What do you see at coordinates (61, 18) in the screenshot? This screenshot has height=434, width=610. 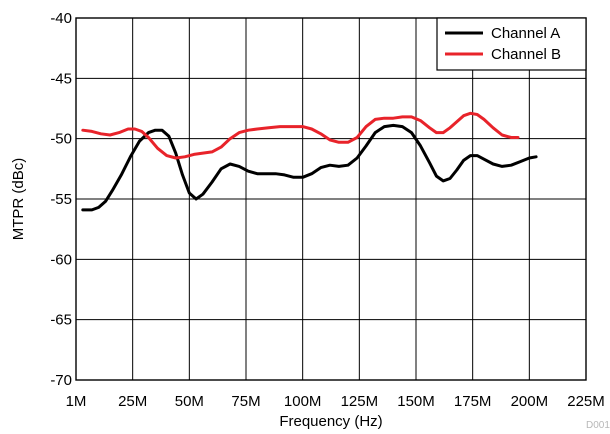 I see `y-tick-label-0: -40` at bounding box center [61, 18].